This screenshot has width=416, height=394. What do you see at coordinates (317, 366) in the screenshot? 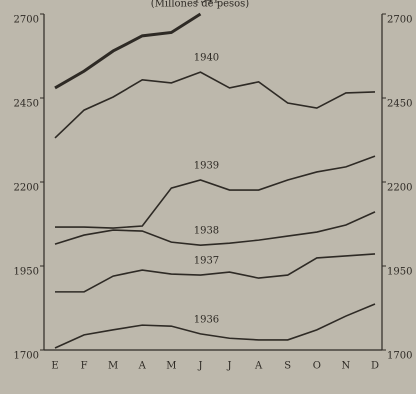
I see `x-tick-label: O` at bounding box center [317, 366].